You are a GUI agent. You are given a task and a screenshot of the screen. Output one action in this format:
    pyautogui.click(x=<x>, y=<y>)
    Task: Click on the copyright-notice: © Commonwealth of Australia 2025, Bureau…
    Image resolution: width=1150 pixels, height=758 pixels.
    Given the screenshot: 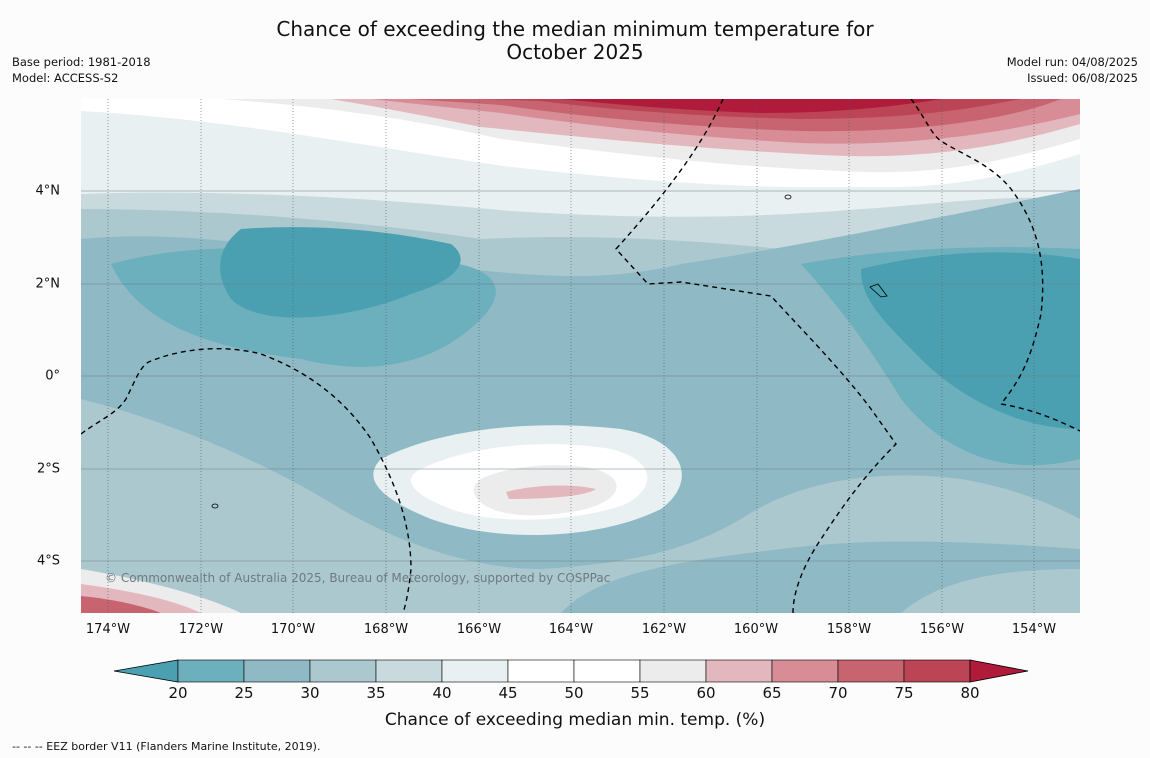 What is the action you would take?
    pyautogui.click(x=358, y=578)
    